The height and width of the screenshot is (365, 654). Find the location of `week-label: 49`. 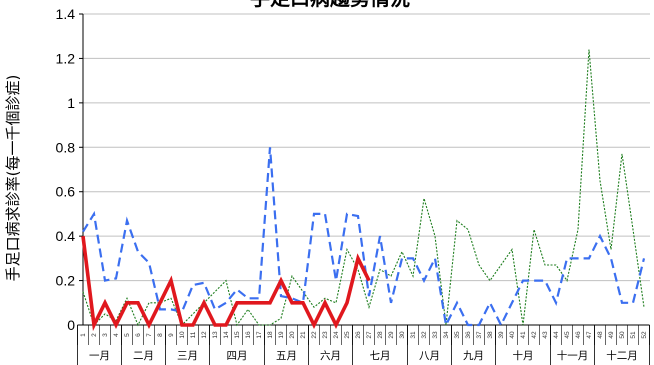

week-label: 49 is located at coordinates (611, 335).